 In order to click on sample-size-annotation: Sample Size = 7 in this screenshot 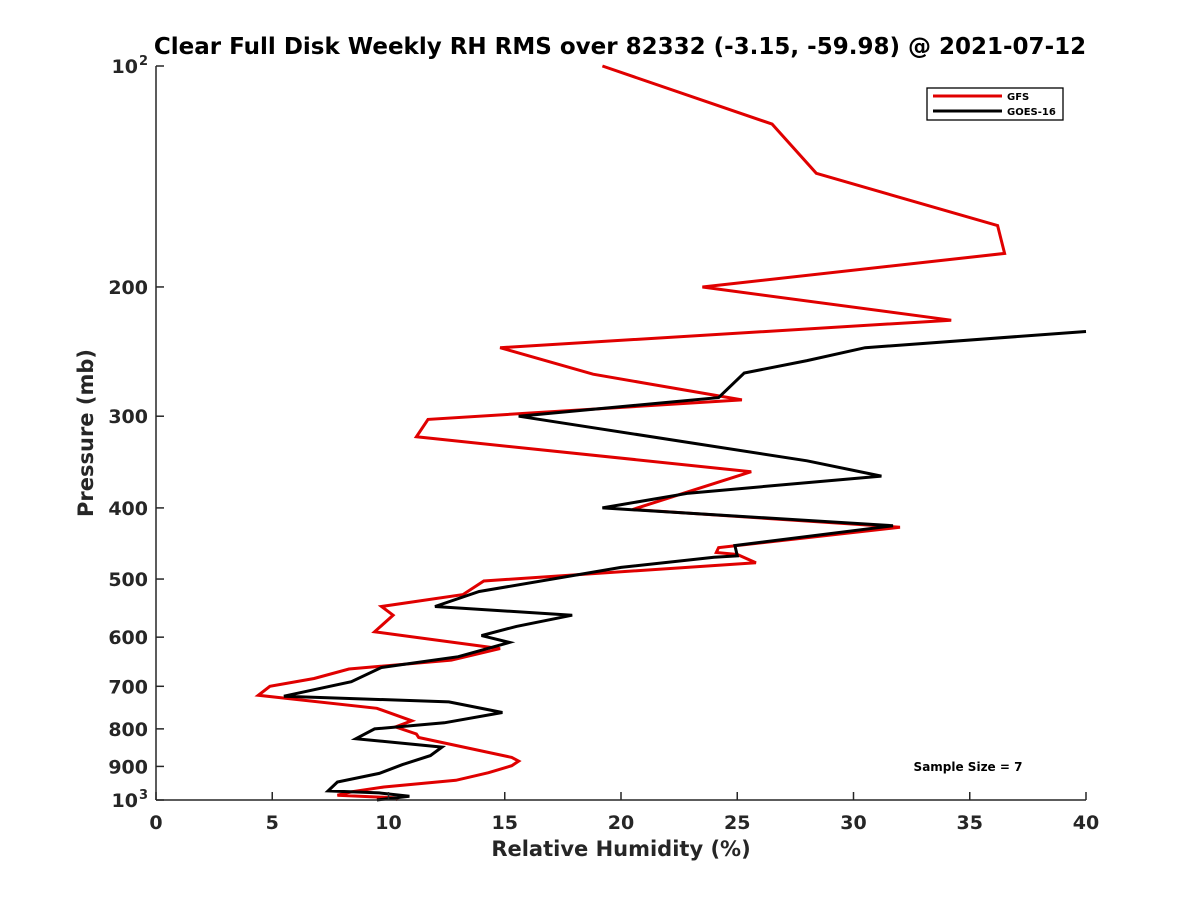, I will do `click(968, 767)`.